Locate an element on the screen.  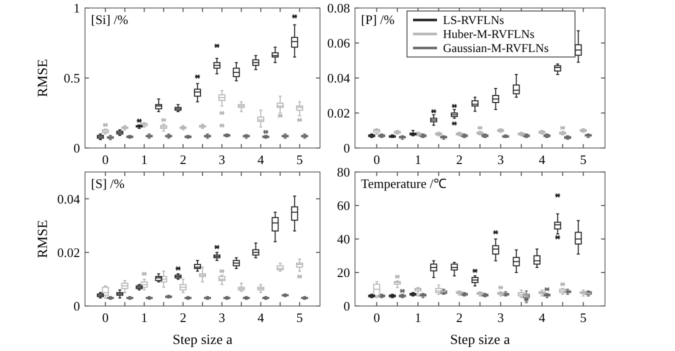
chart-title: [Si] /% is located at coordinates (109, 19).